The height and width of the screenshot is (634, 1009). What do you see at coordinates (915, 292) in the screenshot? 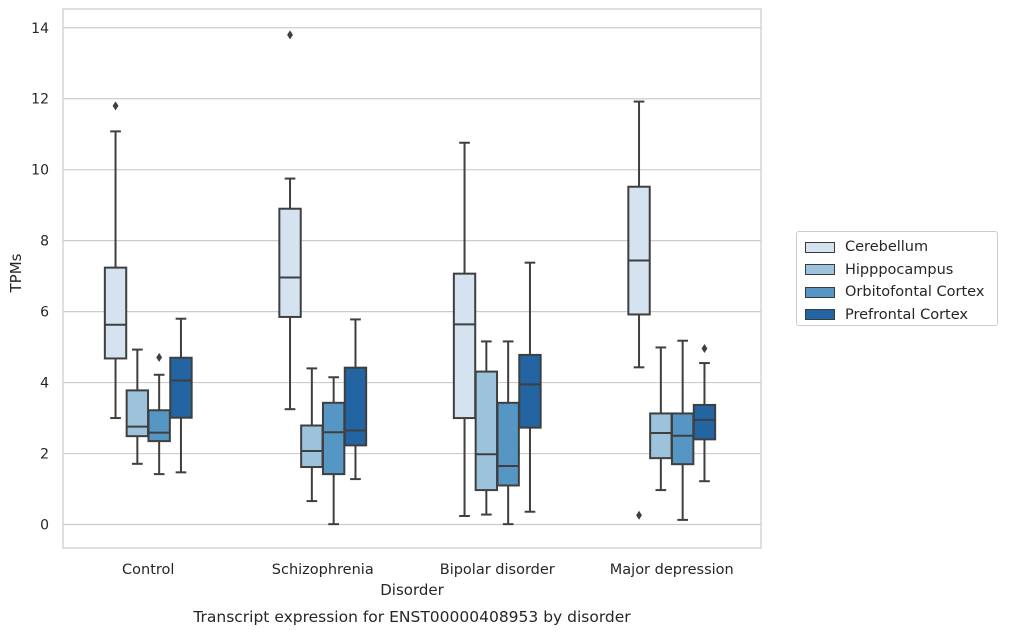
I see `legend-label: Orbitofontal Cortex` at bounding box center [915, 292].